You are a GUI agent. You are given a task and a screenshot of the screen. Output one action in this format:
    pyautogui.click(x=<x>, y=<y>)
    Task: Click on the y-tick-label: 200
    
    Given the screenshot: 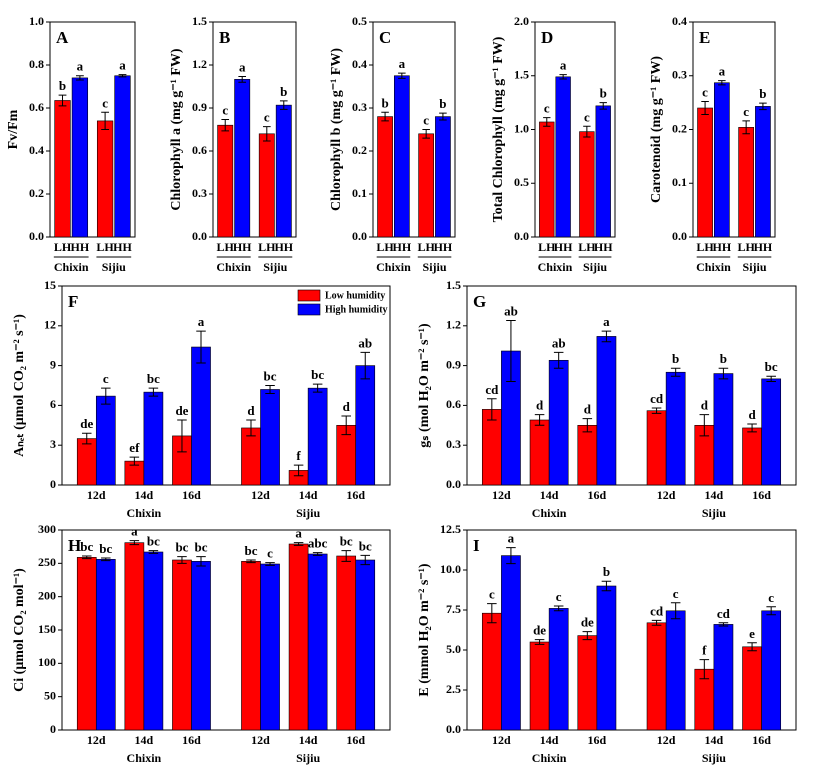 What is the action you would take?
    pyautogui.click(x=47, y=595)
    